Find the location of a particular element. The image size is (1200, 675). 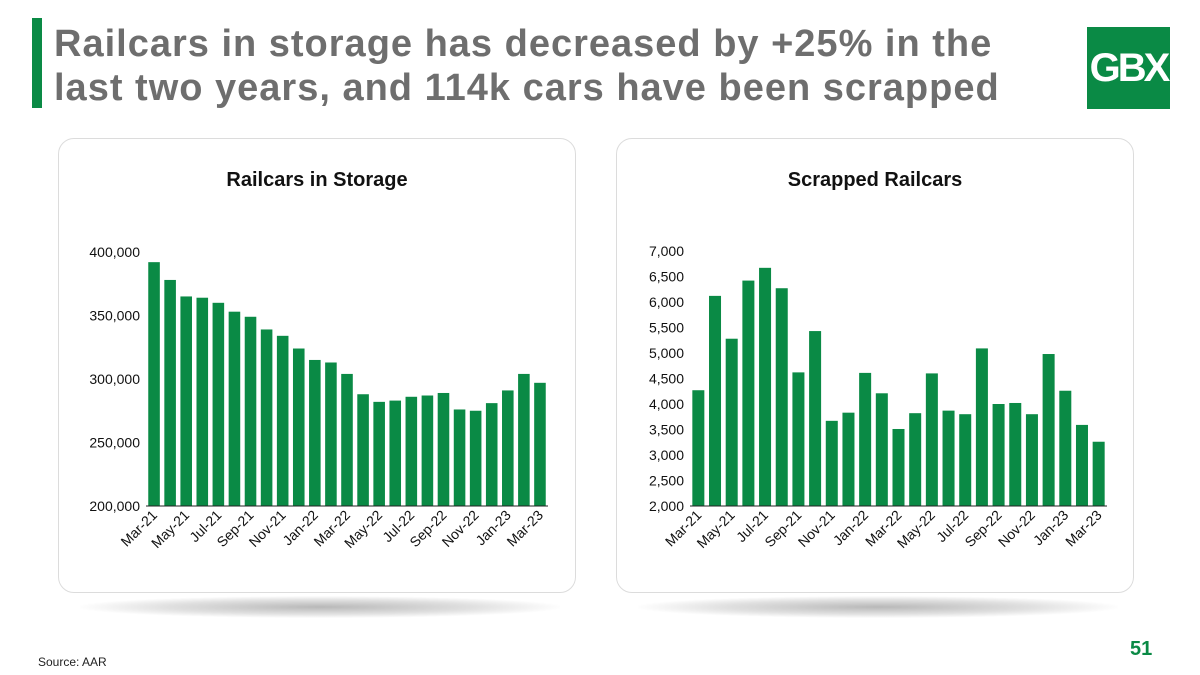

y-tick-label: 4,500 is located at coordinates (666, 379).